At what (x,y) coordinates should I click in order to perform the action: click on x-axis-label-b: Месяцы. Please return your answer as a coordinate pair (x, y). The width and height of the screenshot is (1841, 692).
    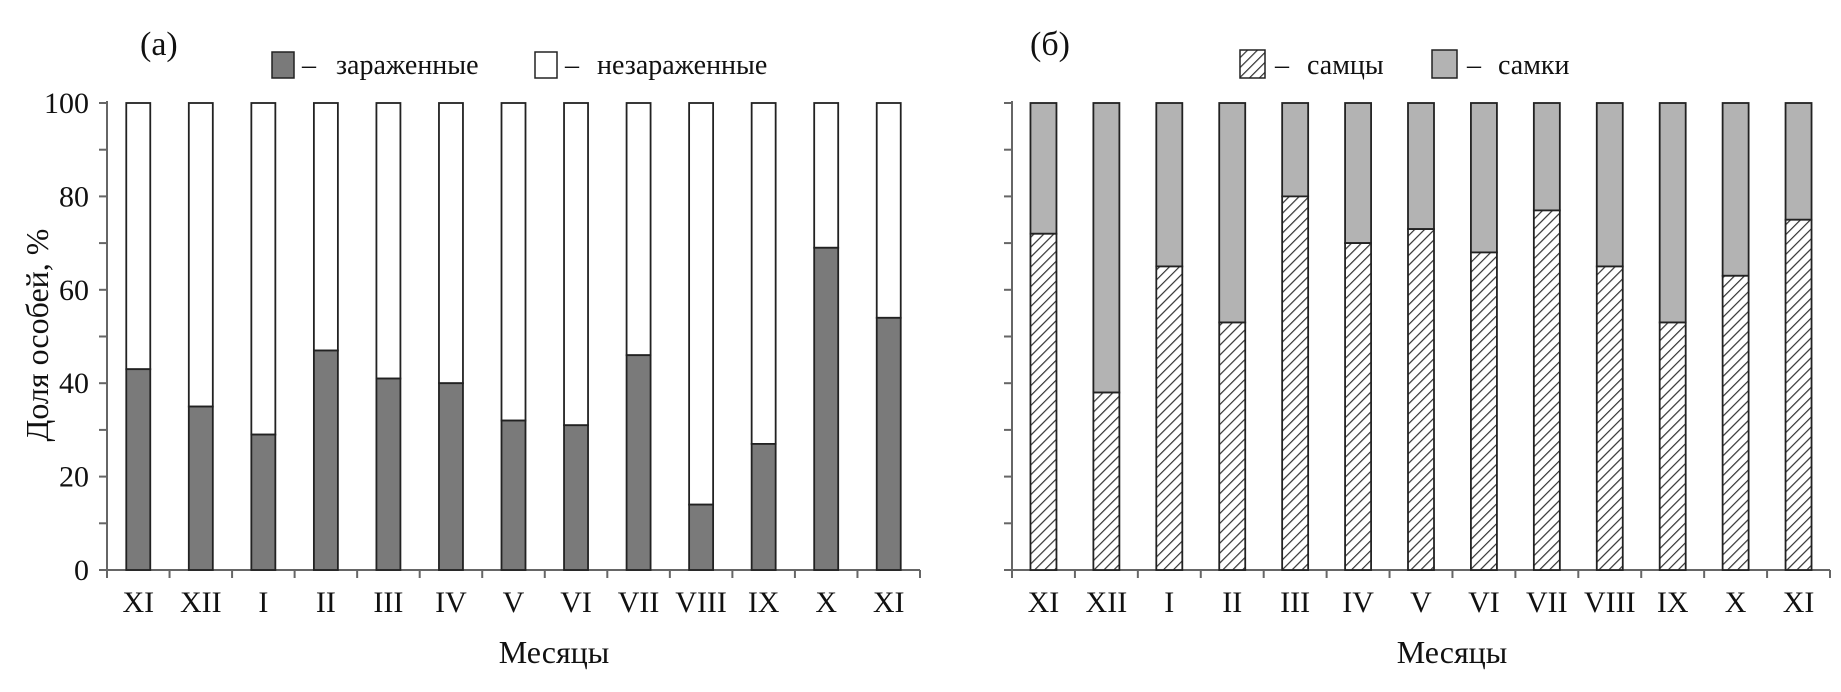
    Looking at the image, I should click on (1452, 652).